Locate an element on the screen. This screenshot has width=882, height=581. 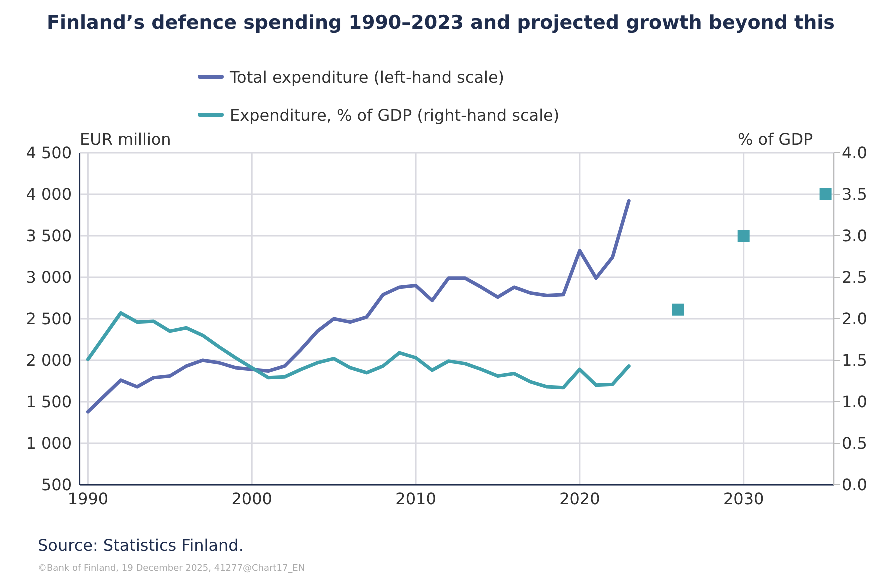
x-tick-label: 2020 is located at coordinates (580, 498).